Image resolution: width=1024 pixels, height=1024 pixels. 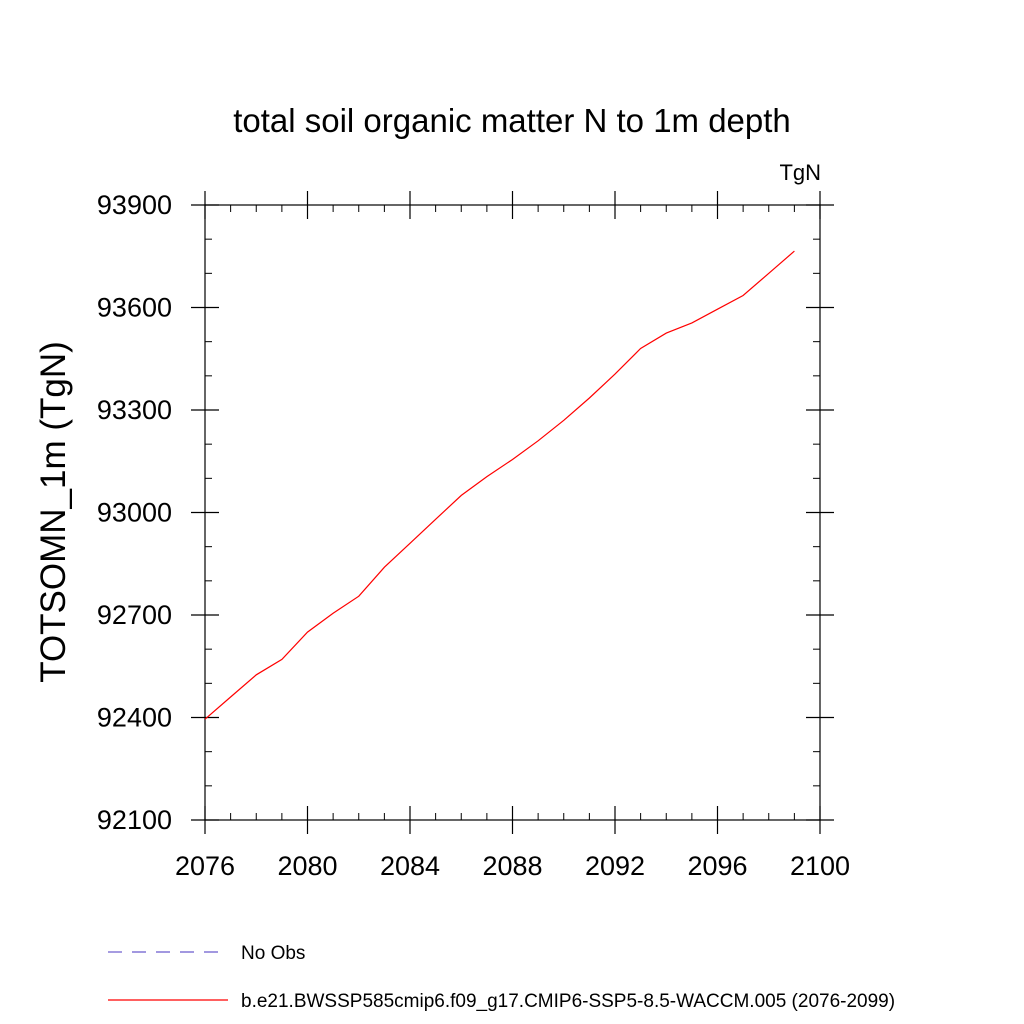 I want to click on units-label: TgN, so click(x=800, y=172).